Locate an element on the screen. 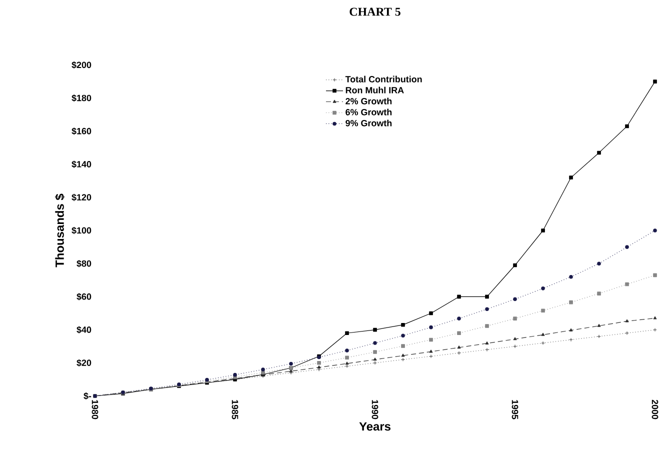 The width and height of the screenshot is (668, 462). x-tick-label: 1995 is located at coordinates (515, 410).